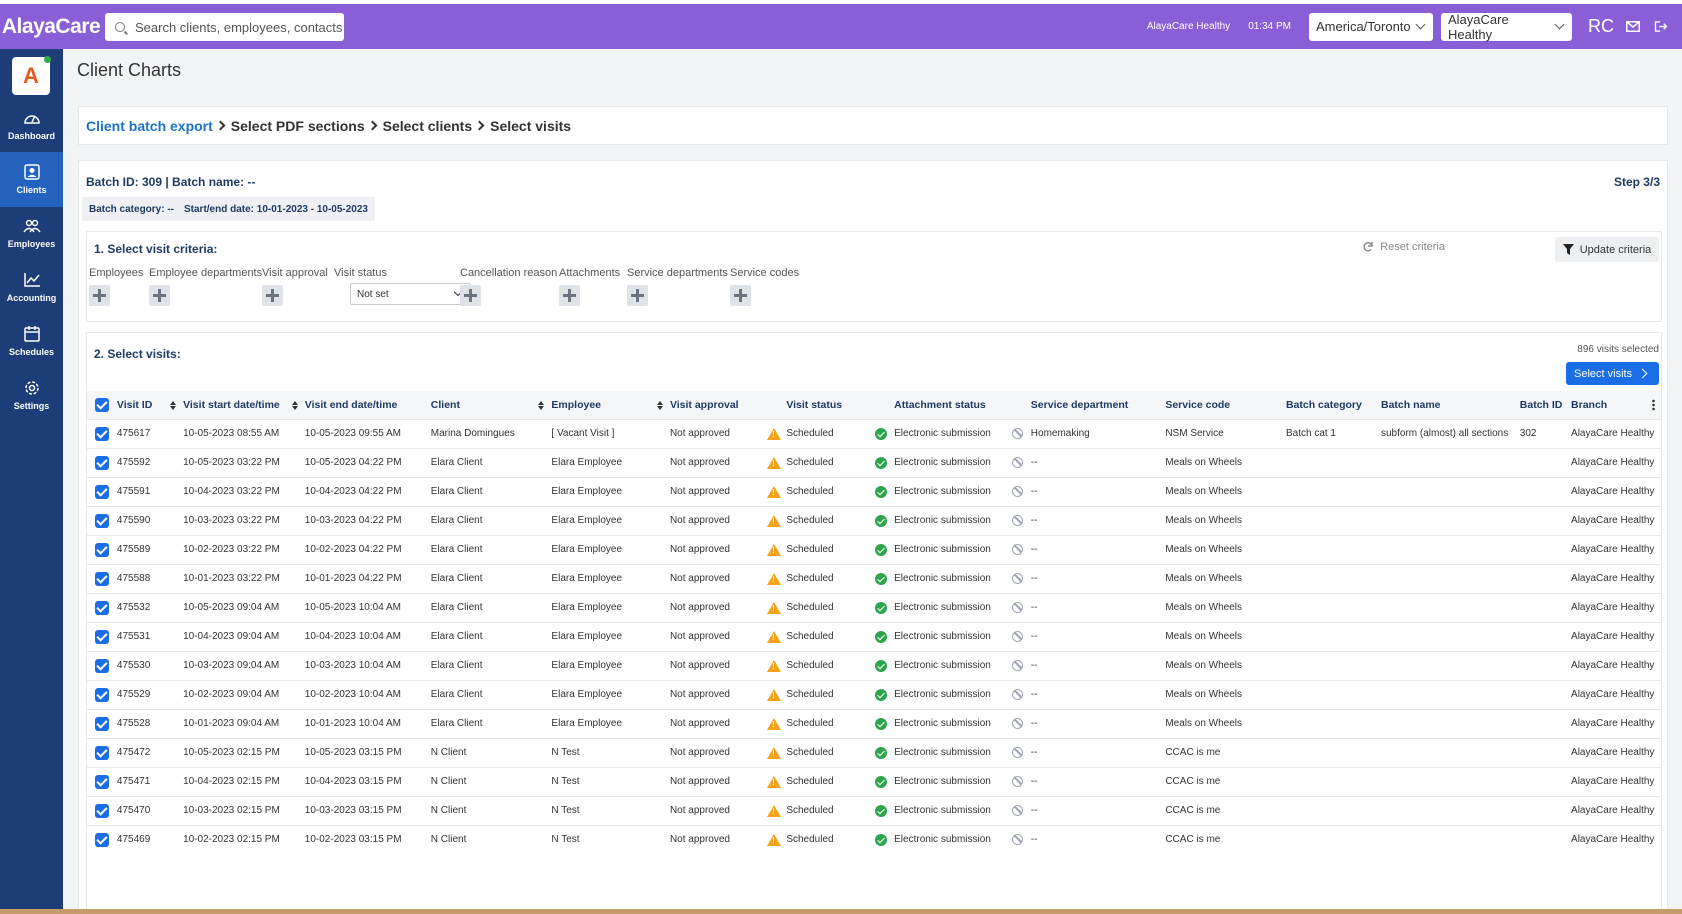  I want to click on cell-batch-category: Batch cat 1, so click(1310, 433).